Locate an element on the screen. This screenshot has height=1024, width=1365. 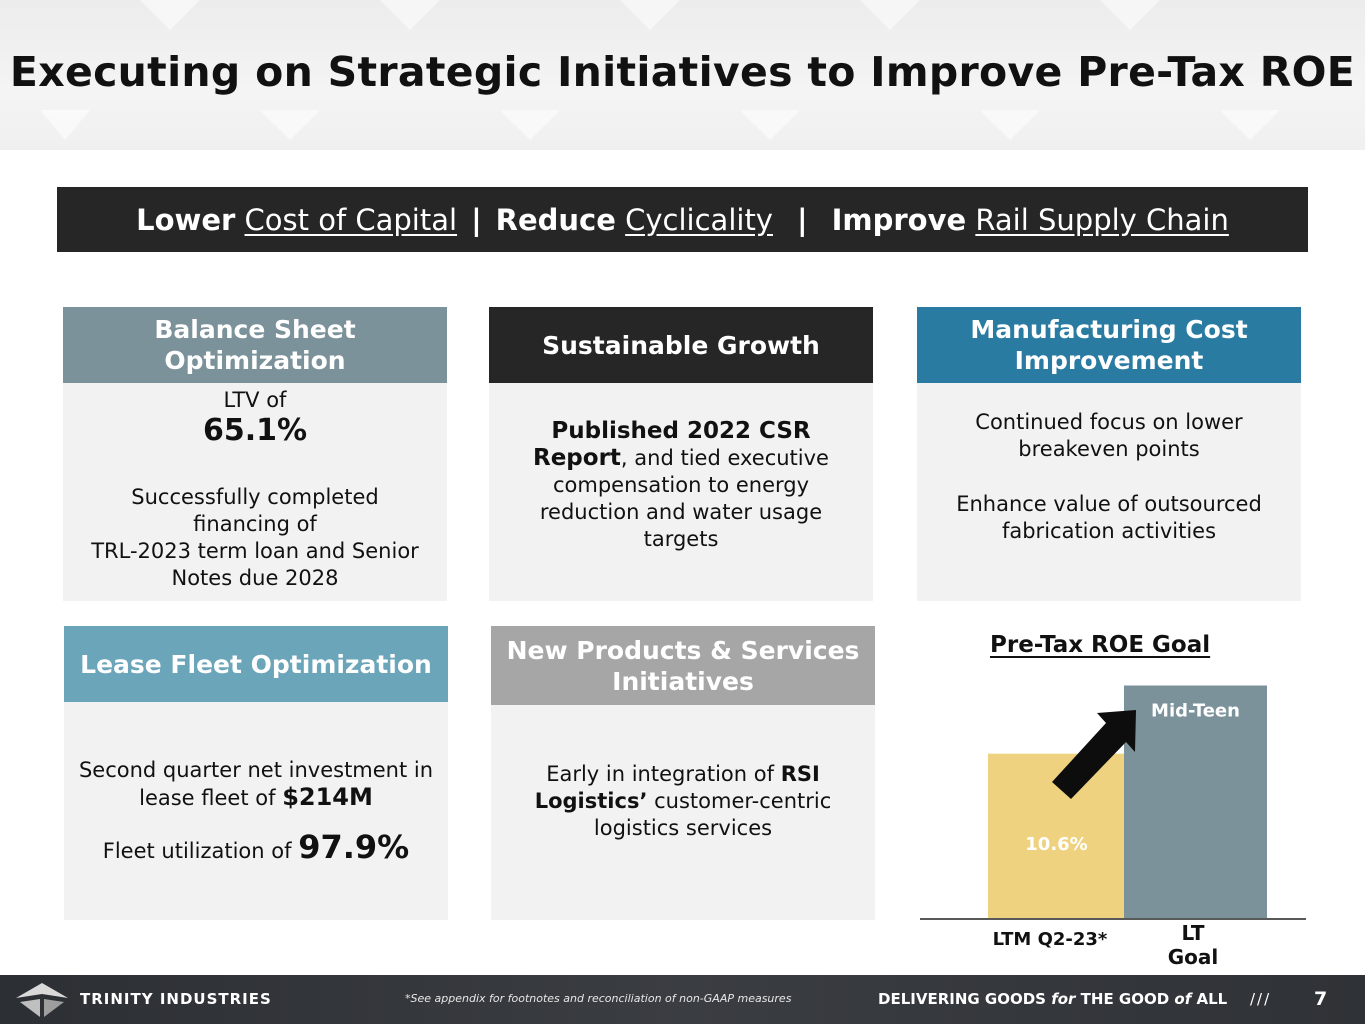
ltv-label: LTV of is located at coordinates (255, 400).